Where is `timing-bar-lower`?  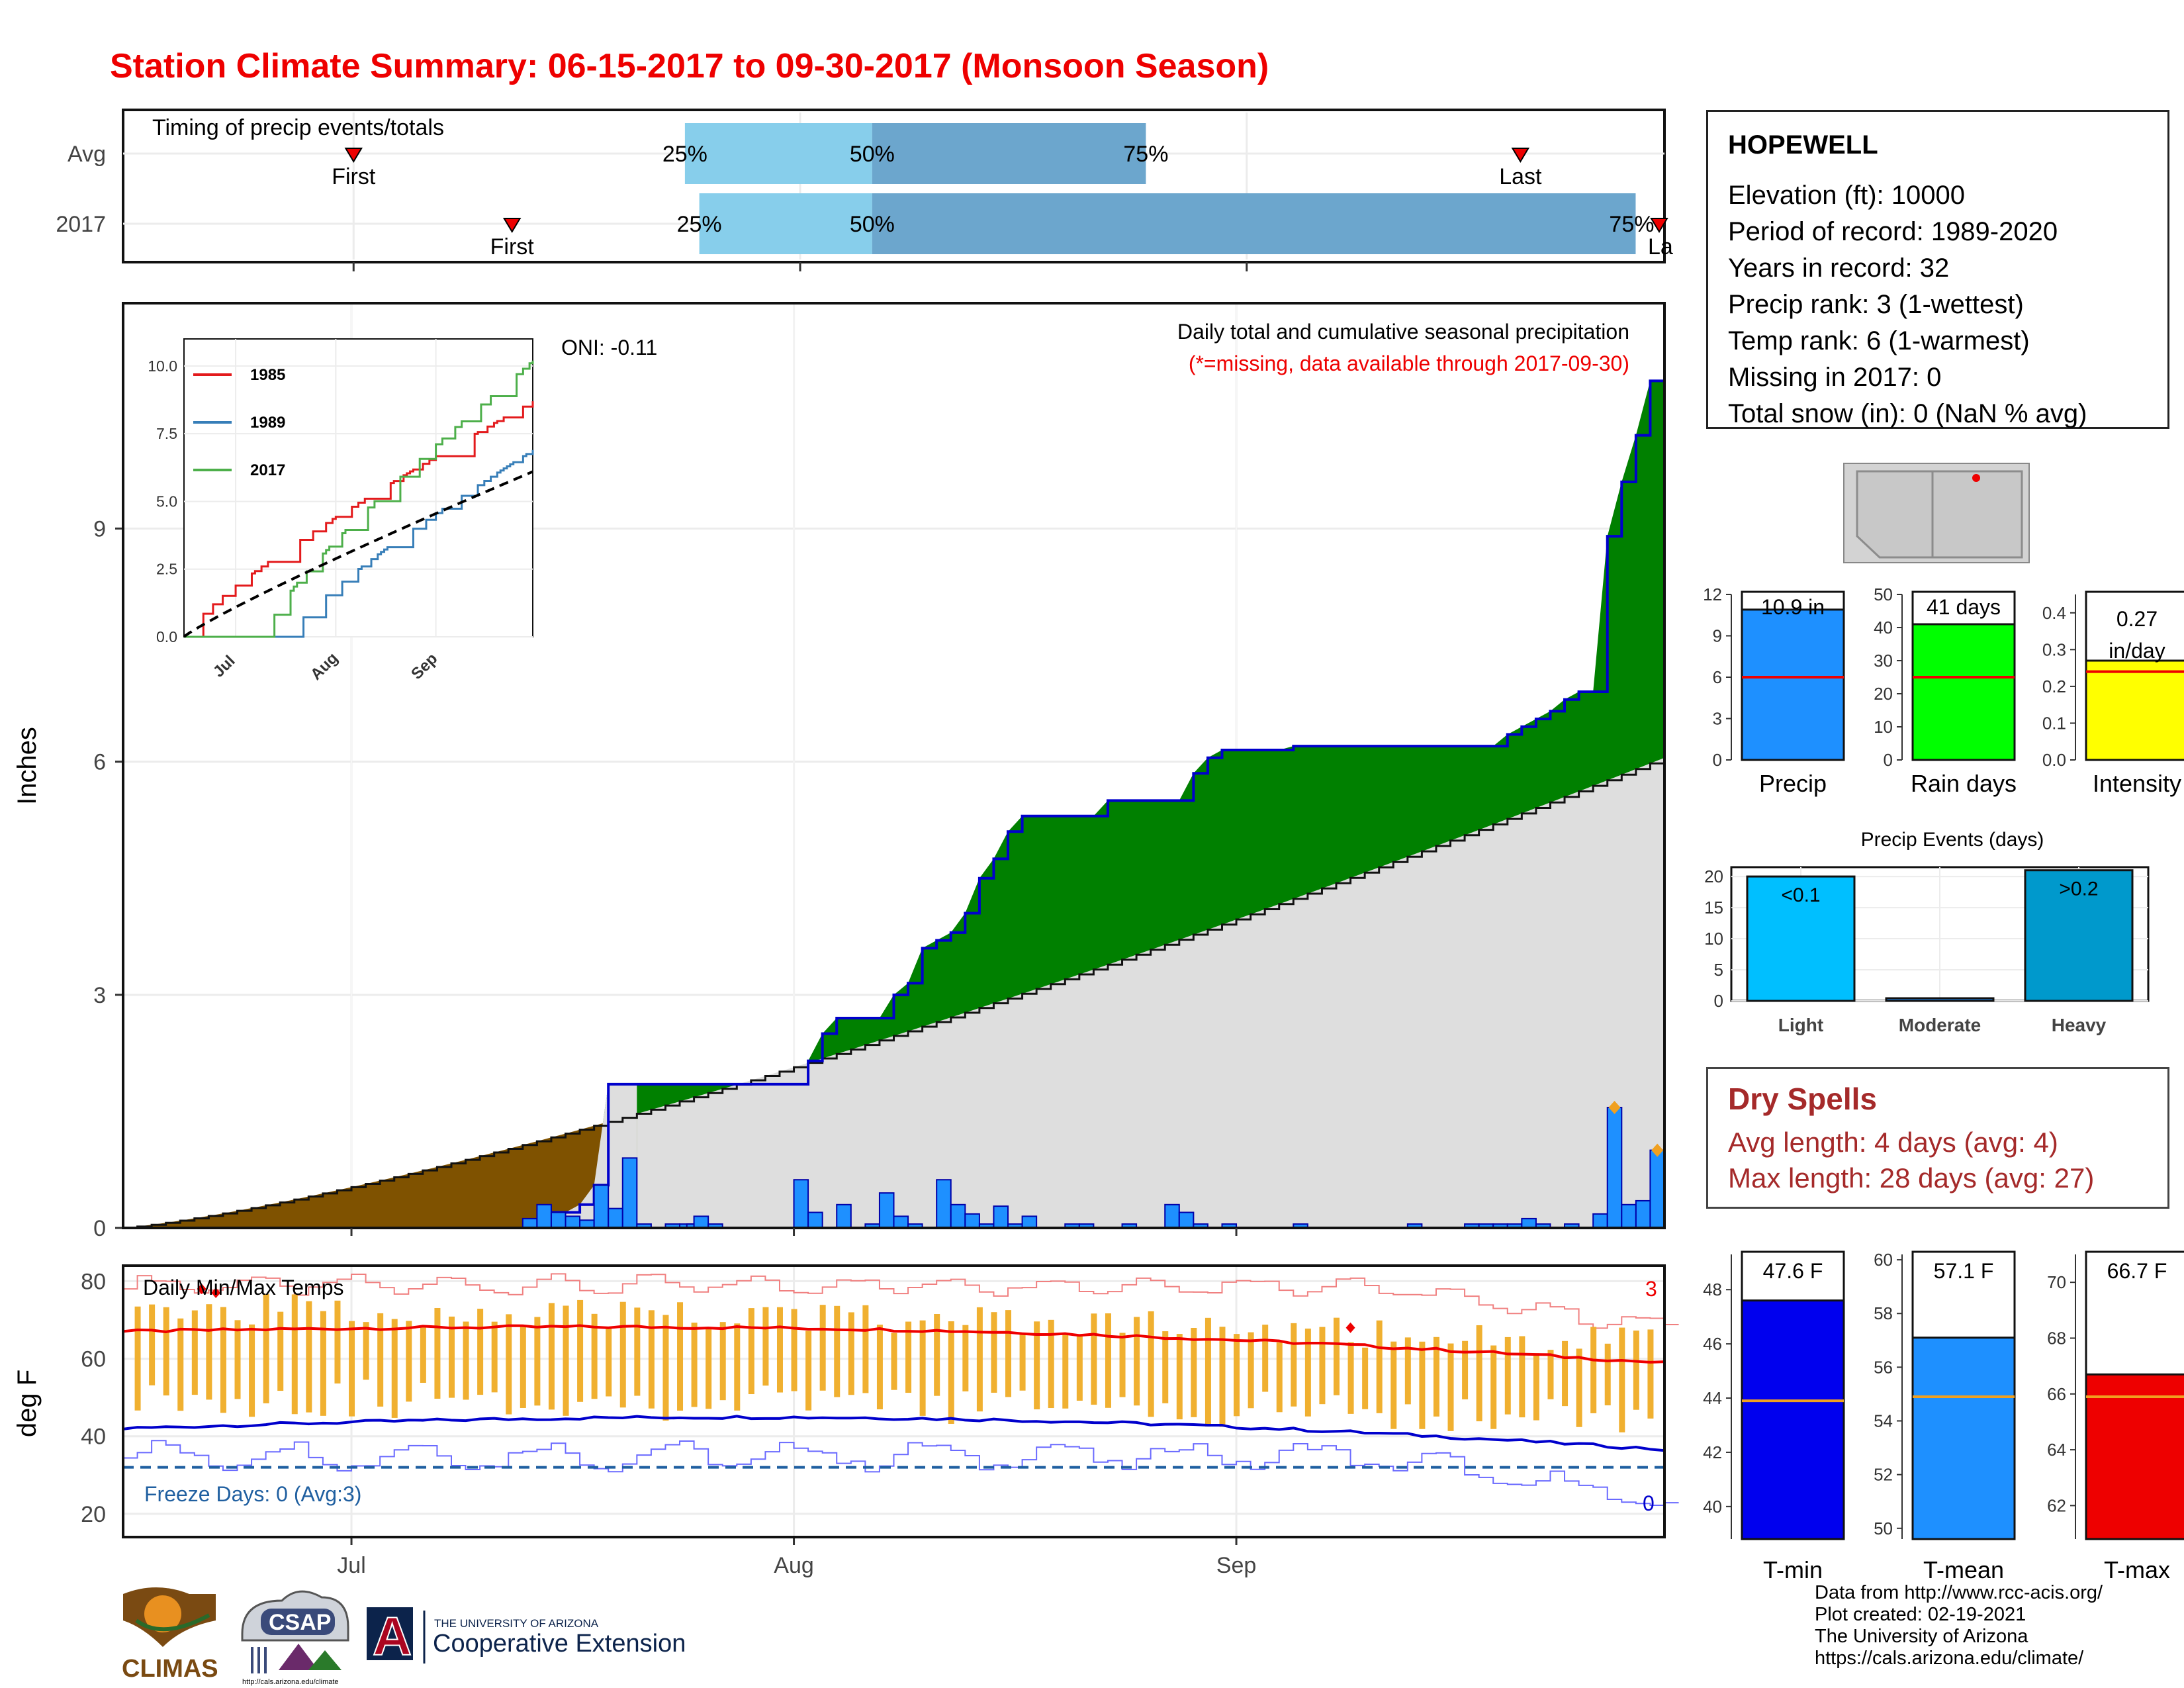
timing-bar-lower is located at coordinates (778, 153).